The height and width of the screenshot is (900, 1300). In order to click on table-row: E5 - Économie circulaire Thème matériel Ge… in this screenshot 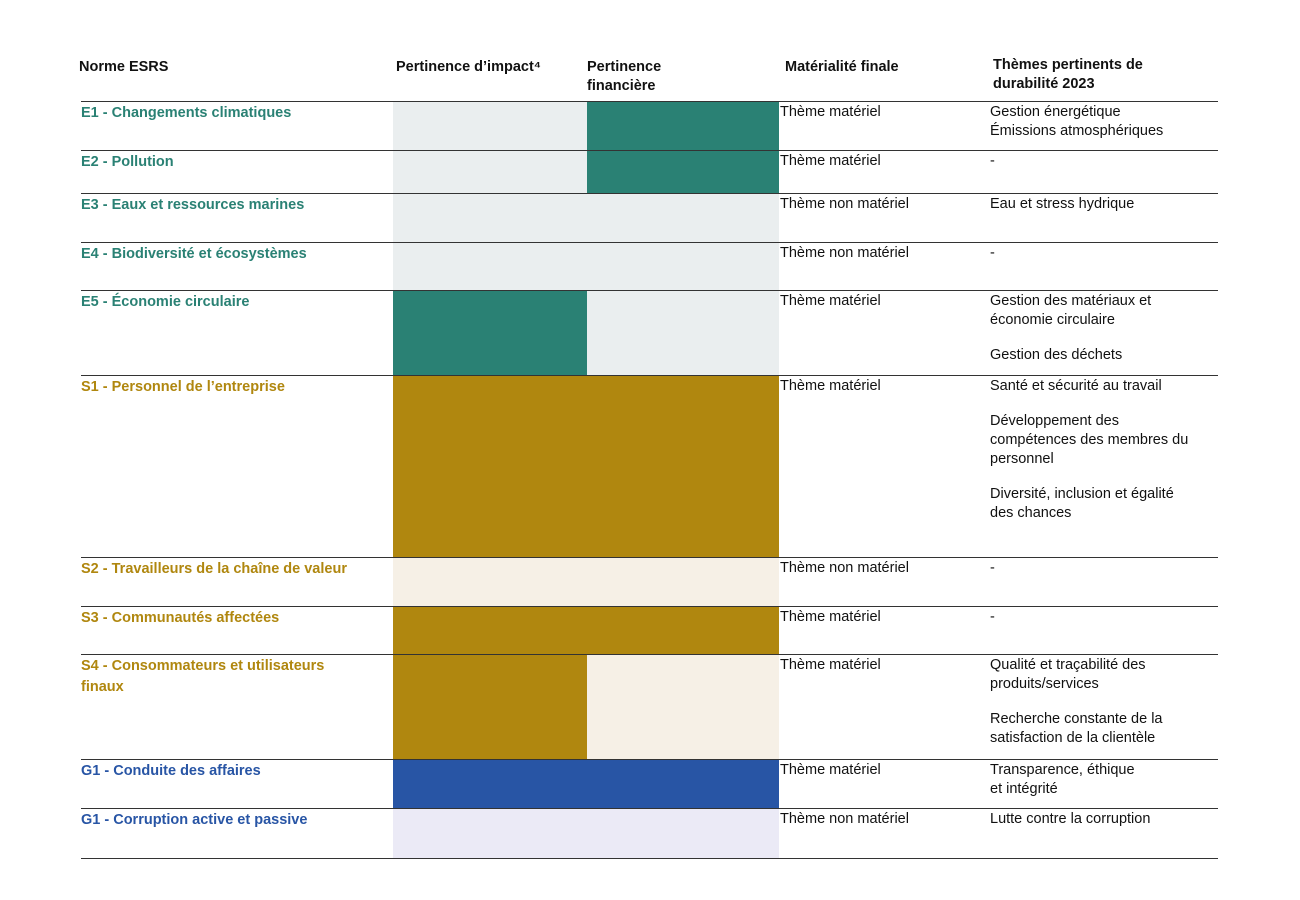, I will do `click(649, 333)`.